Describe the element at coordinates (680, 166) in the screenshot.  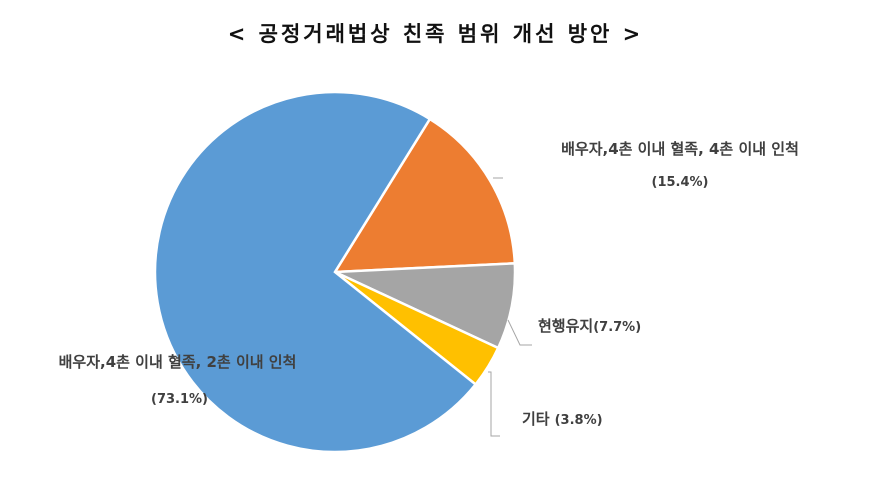
I see `data-label: 배우자,4촌 이내 혈족, 4촌 이내 인척 (15.4%)` at that location.